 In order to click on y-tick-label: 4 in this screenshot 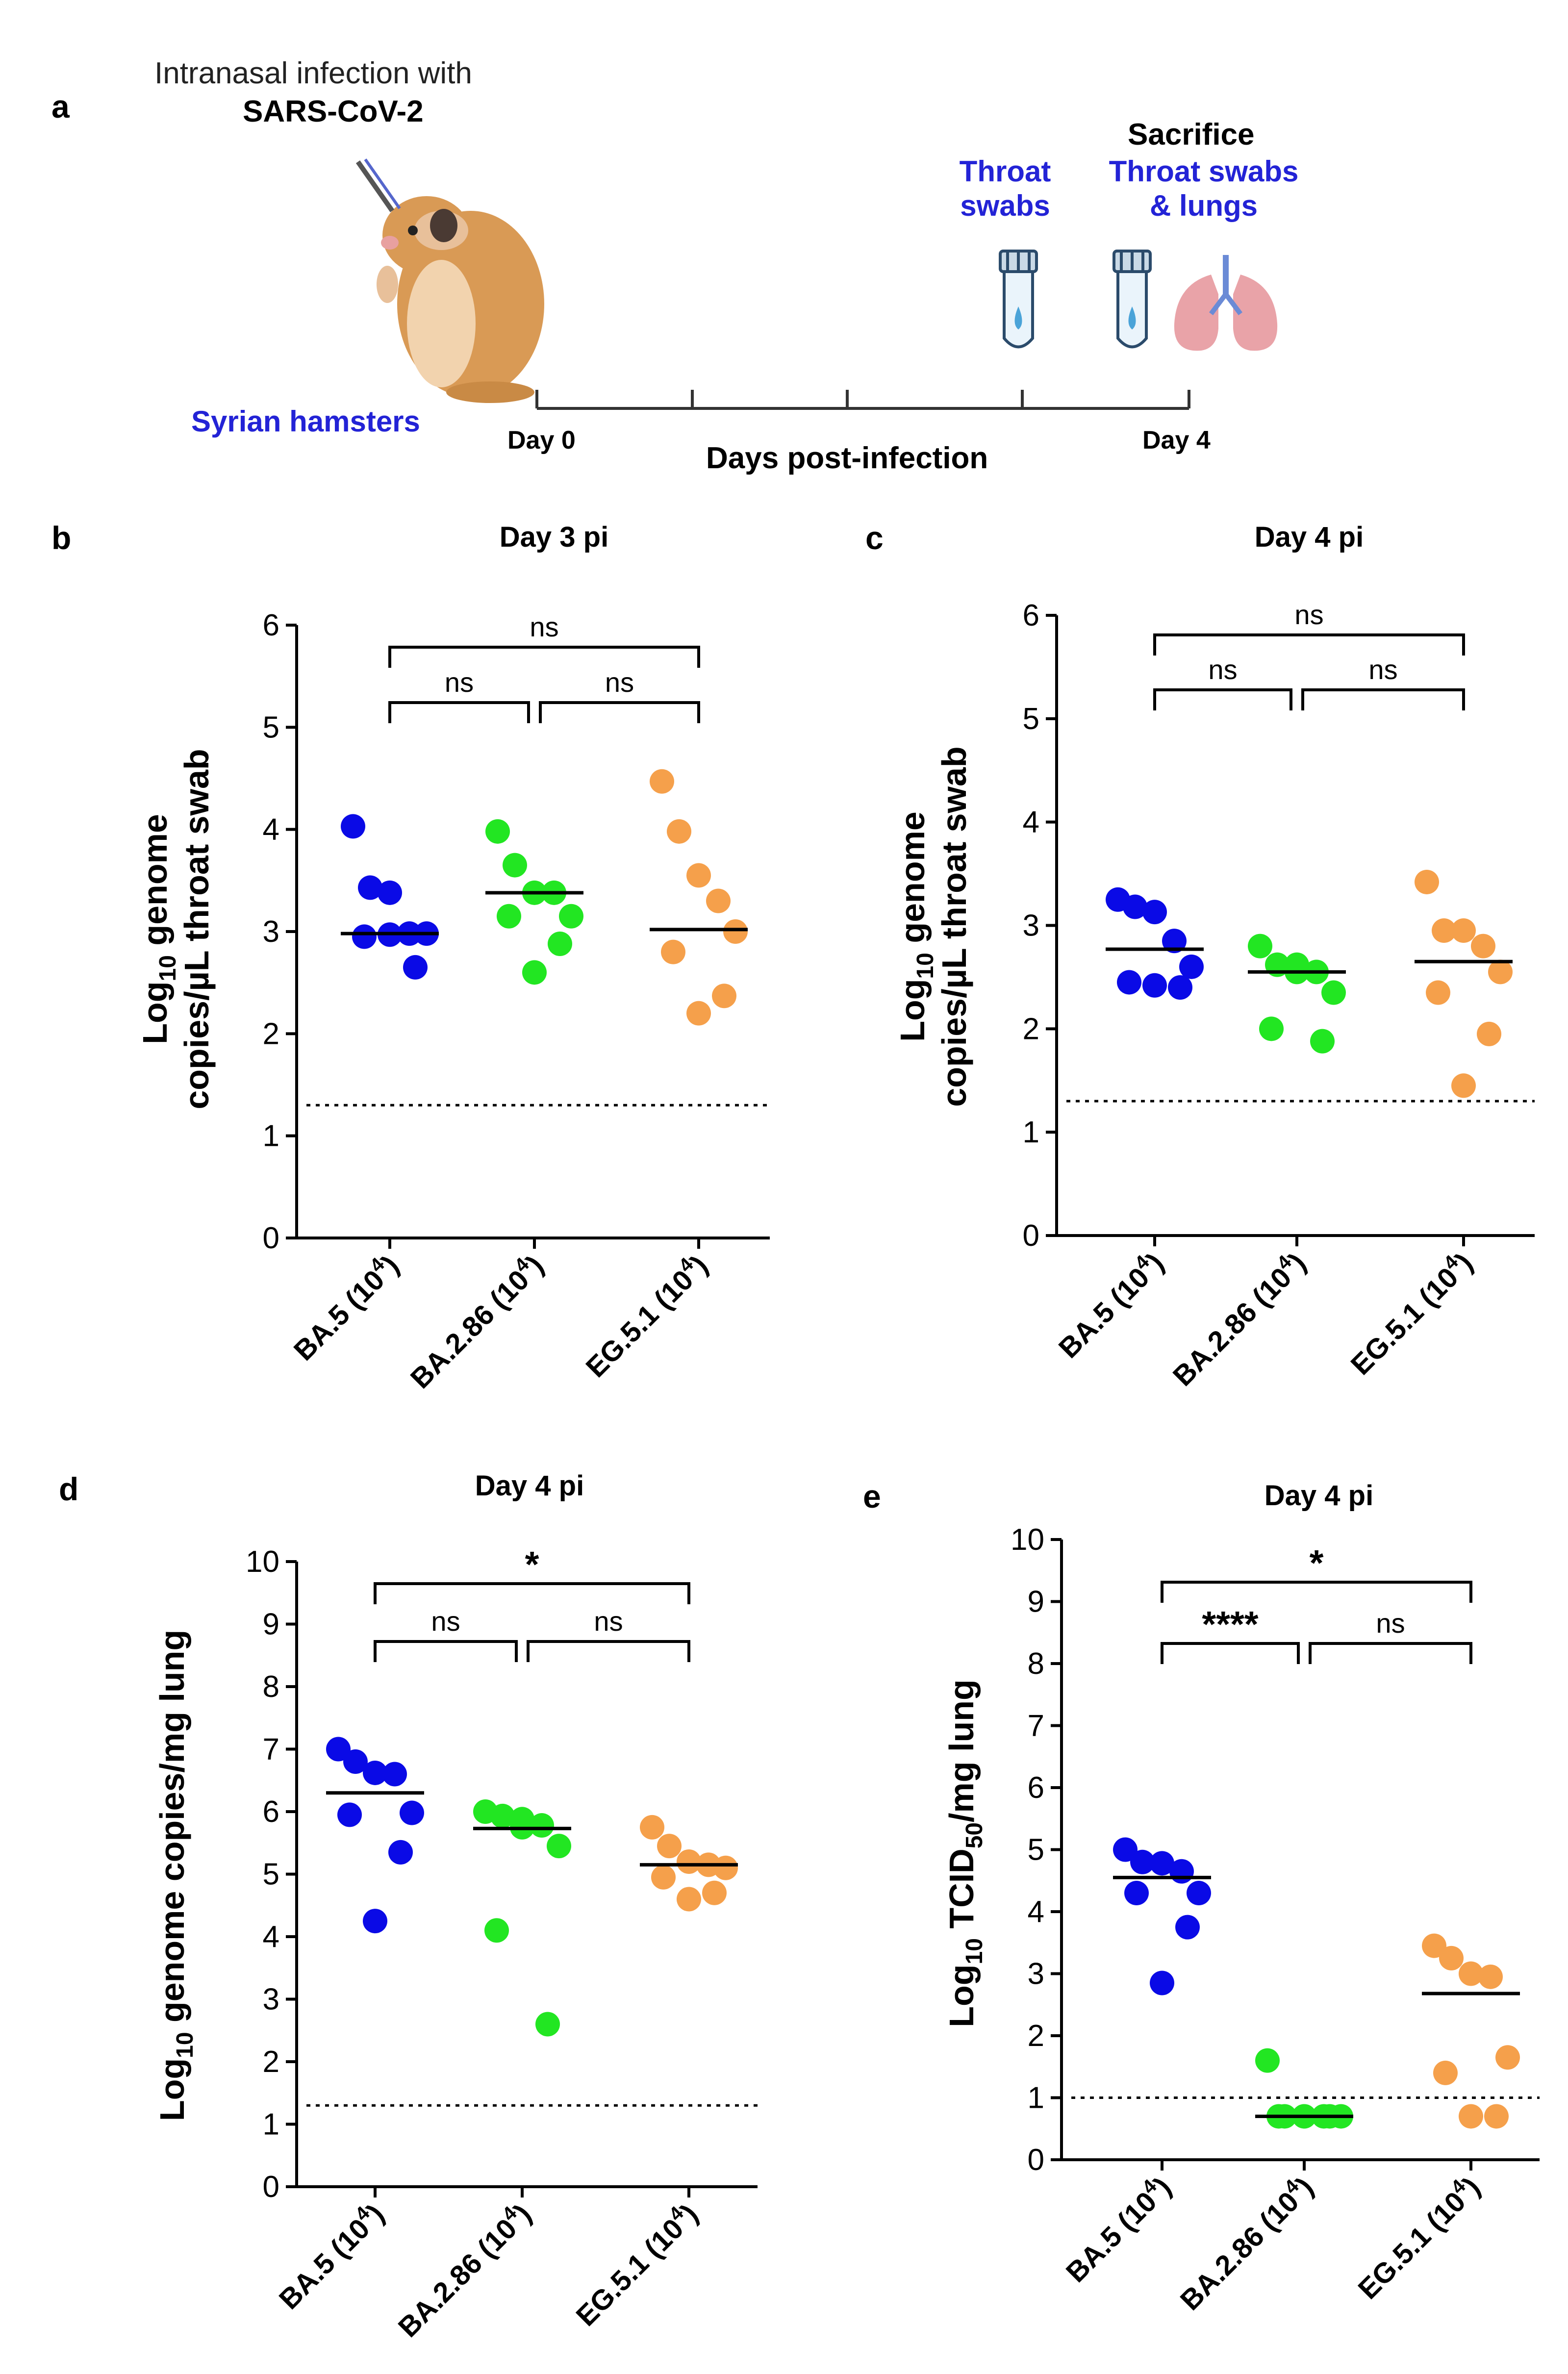, I will do `click(1031, 823)`.